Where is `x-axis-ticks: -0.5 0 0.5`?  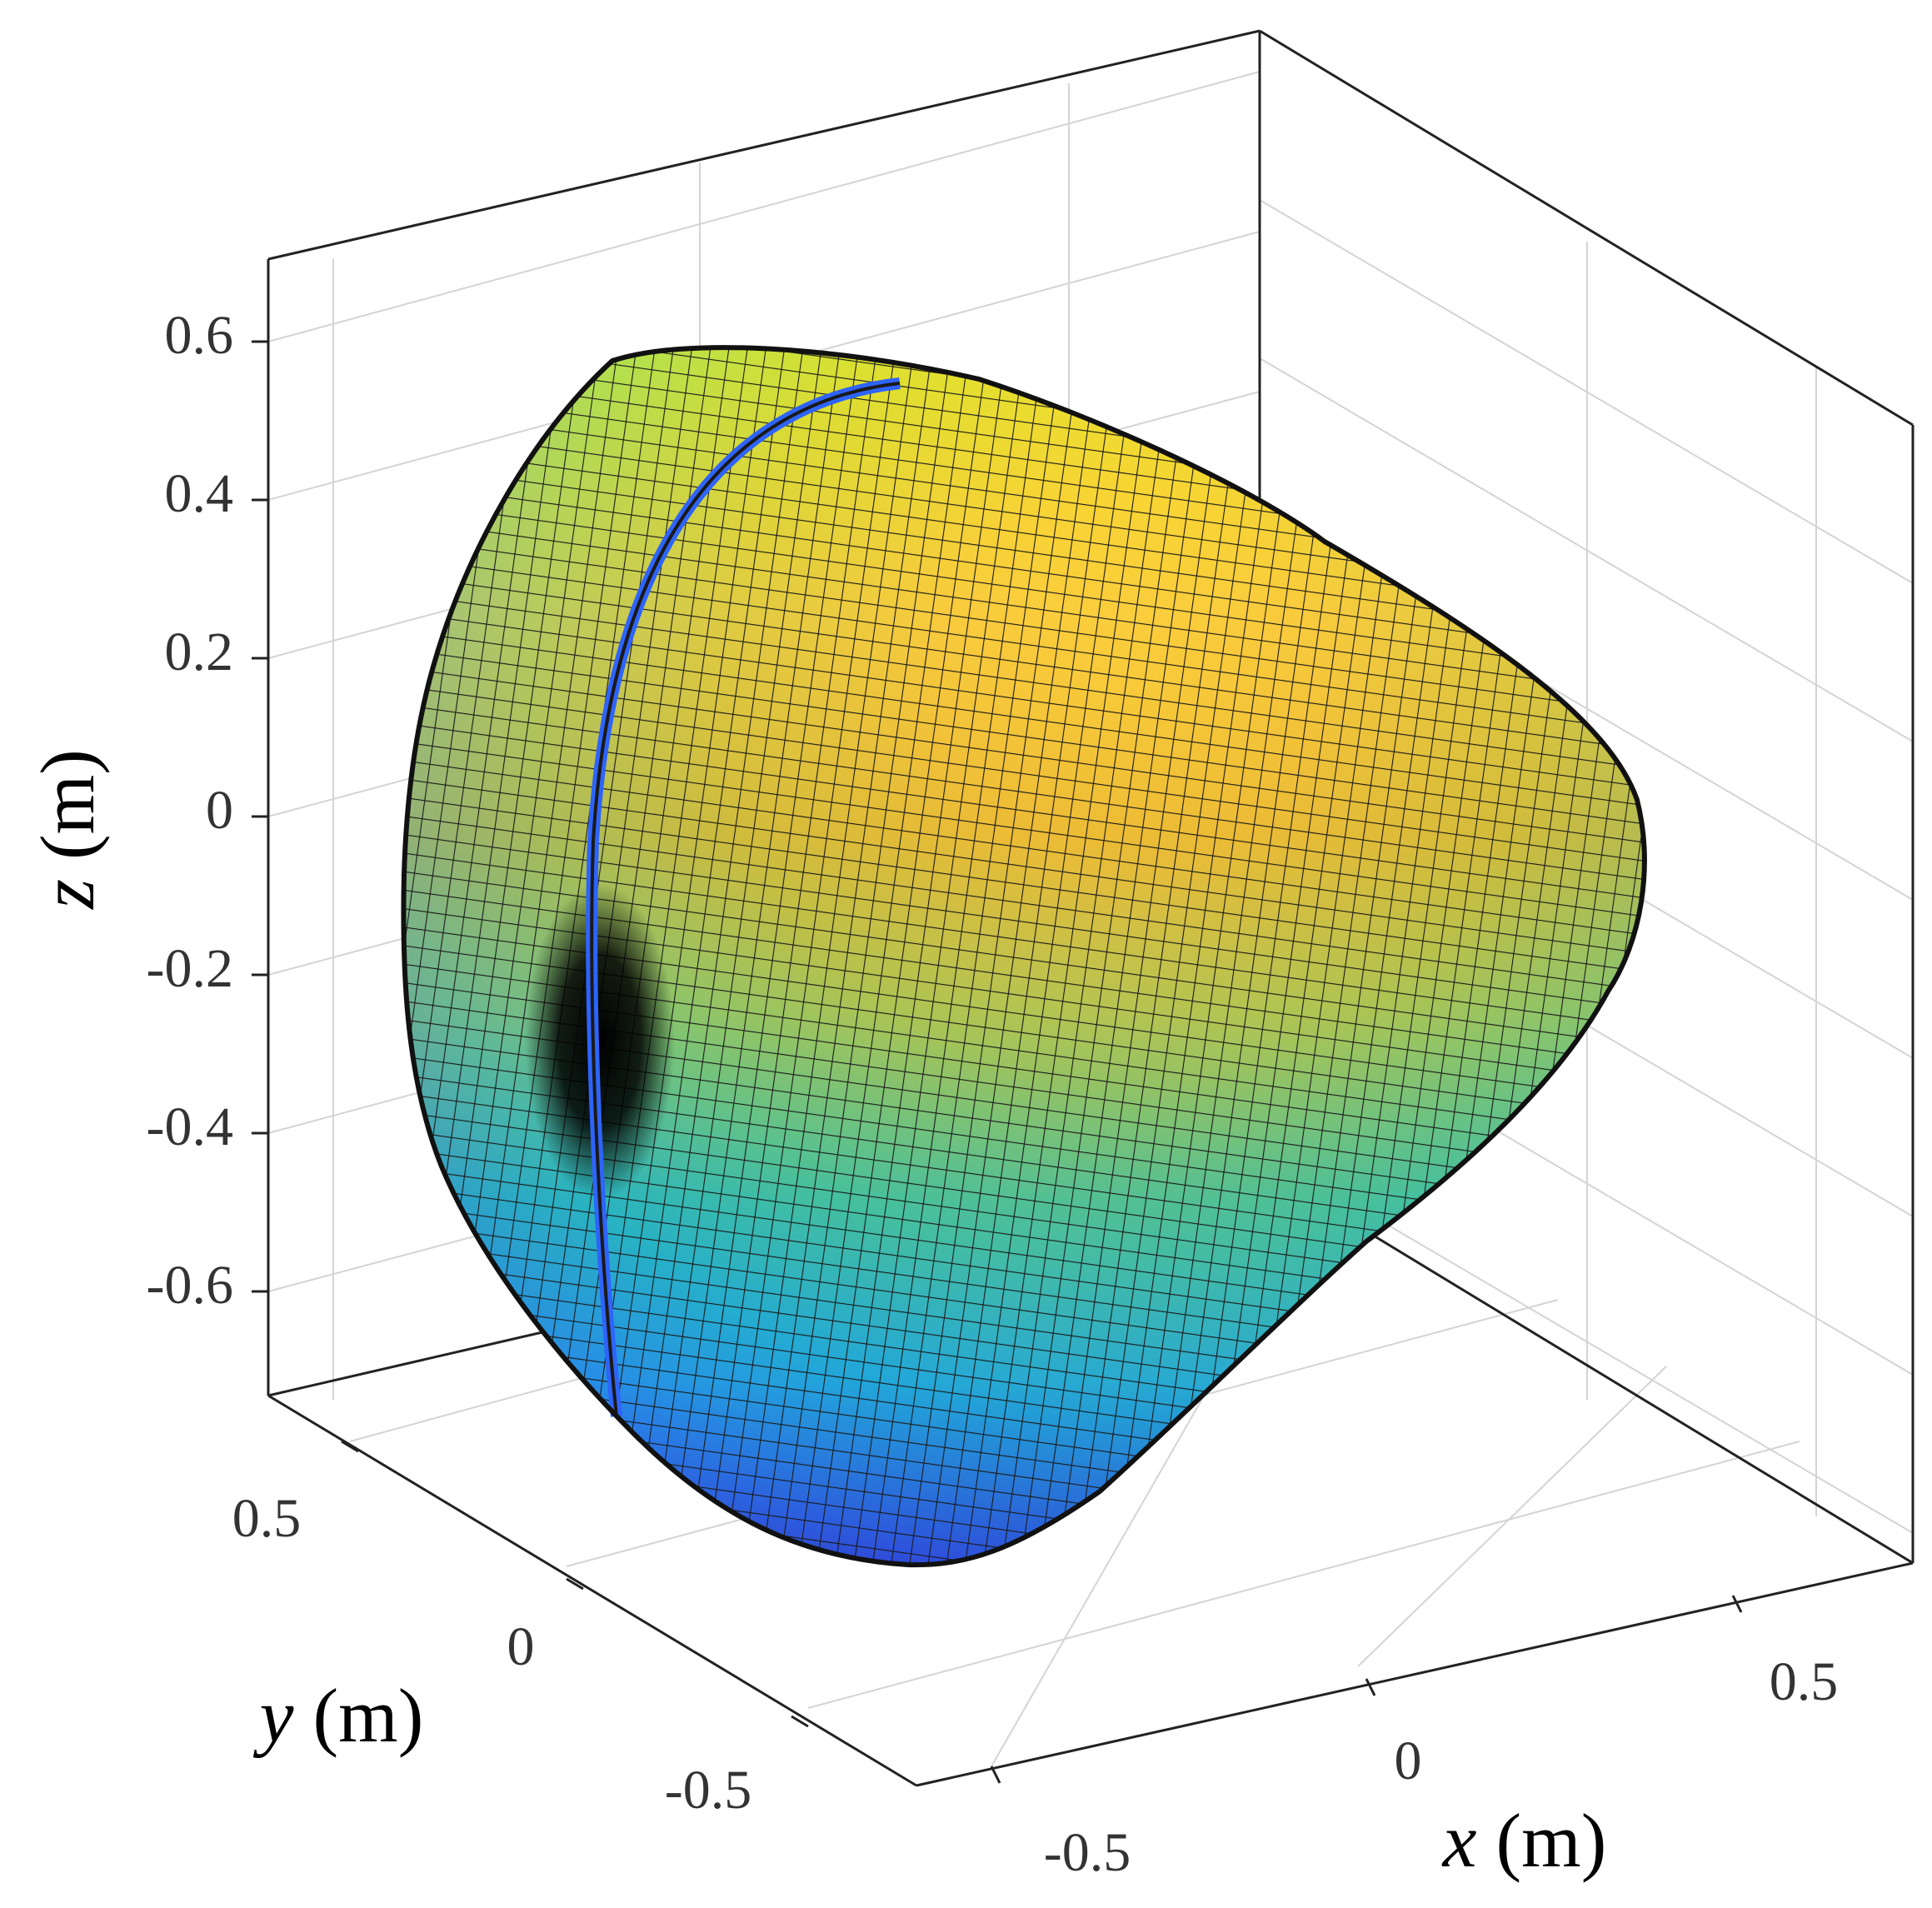 x-axis-ticks: -0.5 0 0.5 is located at coordinates (1414, 1739).